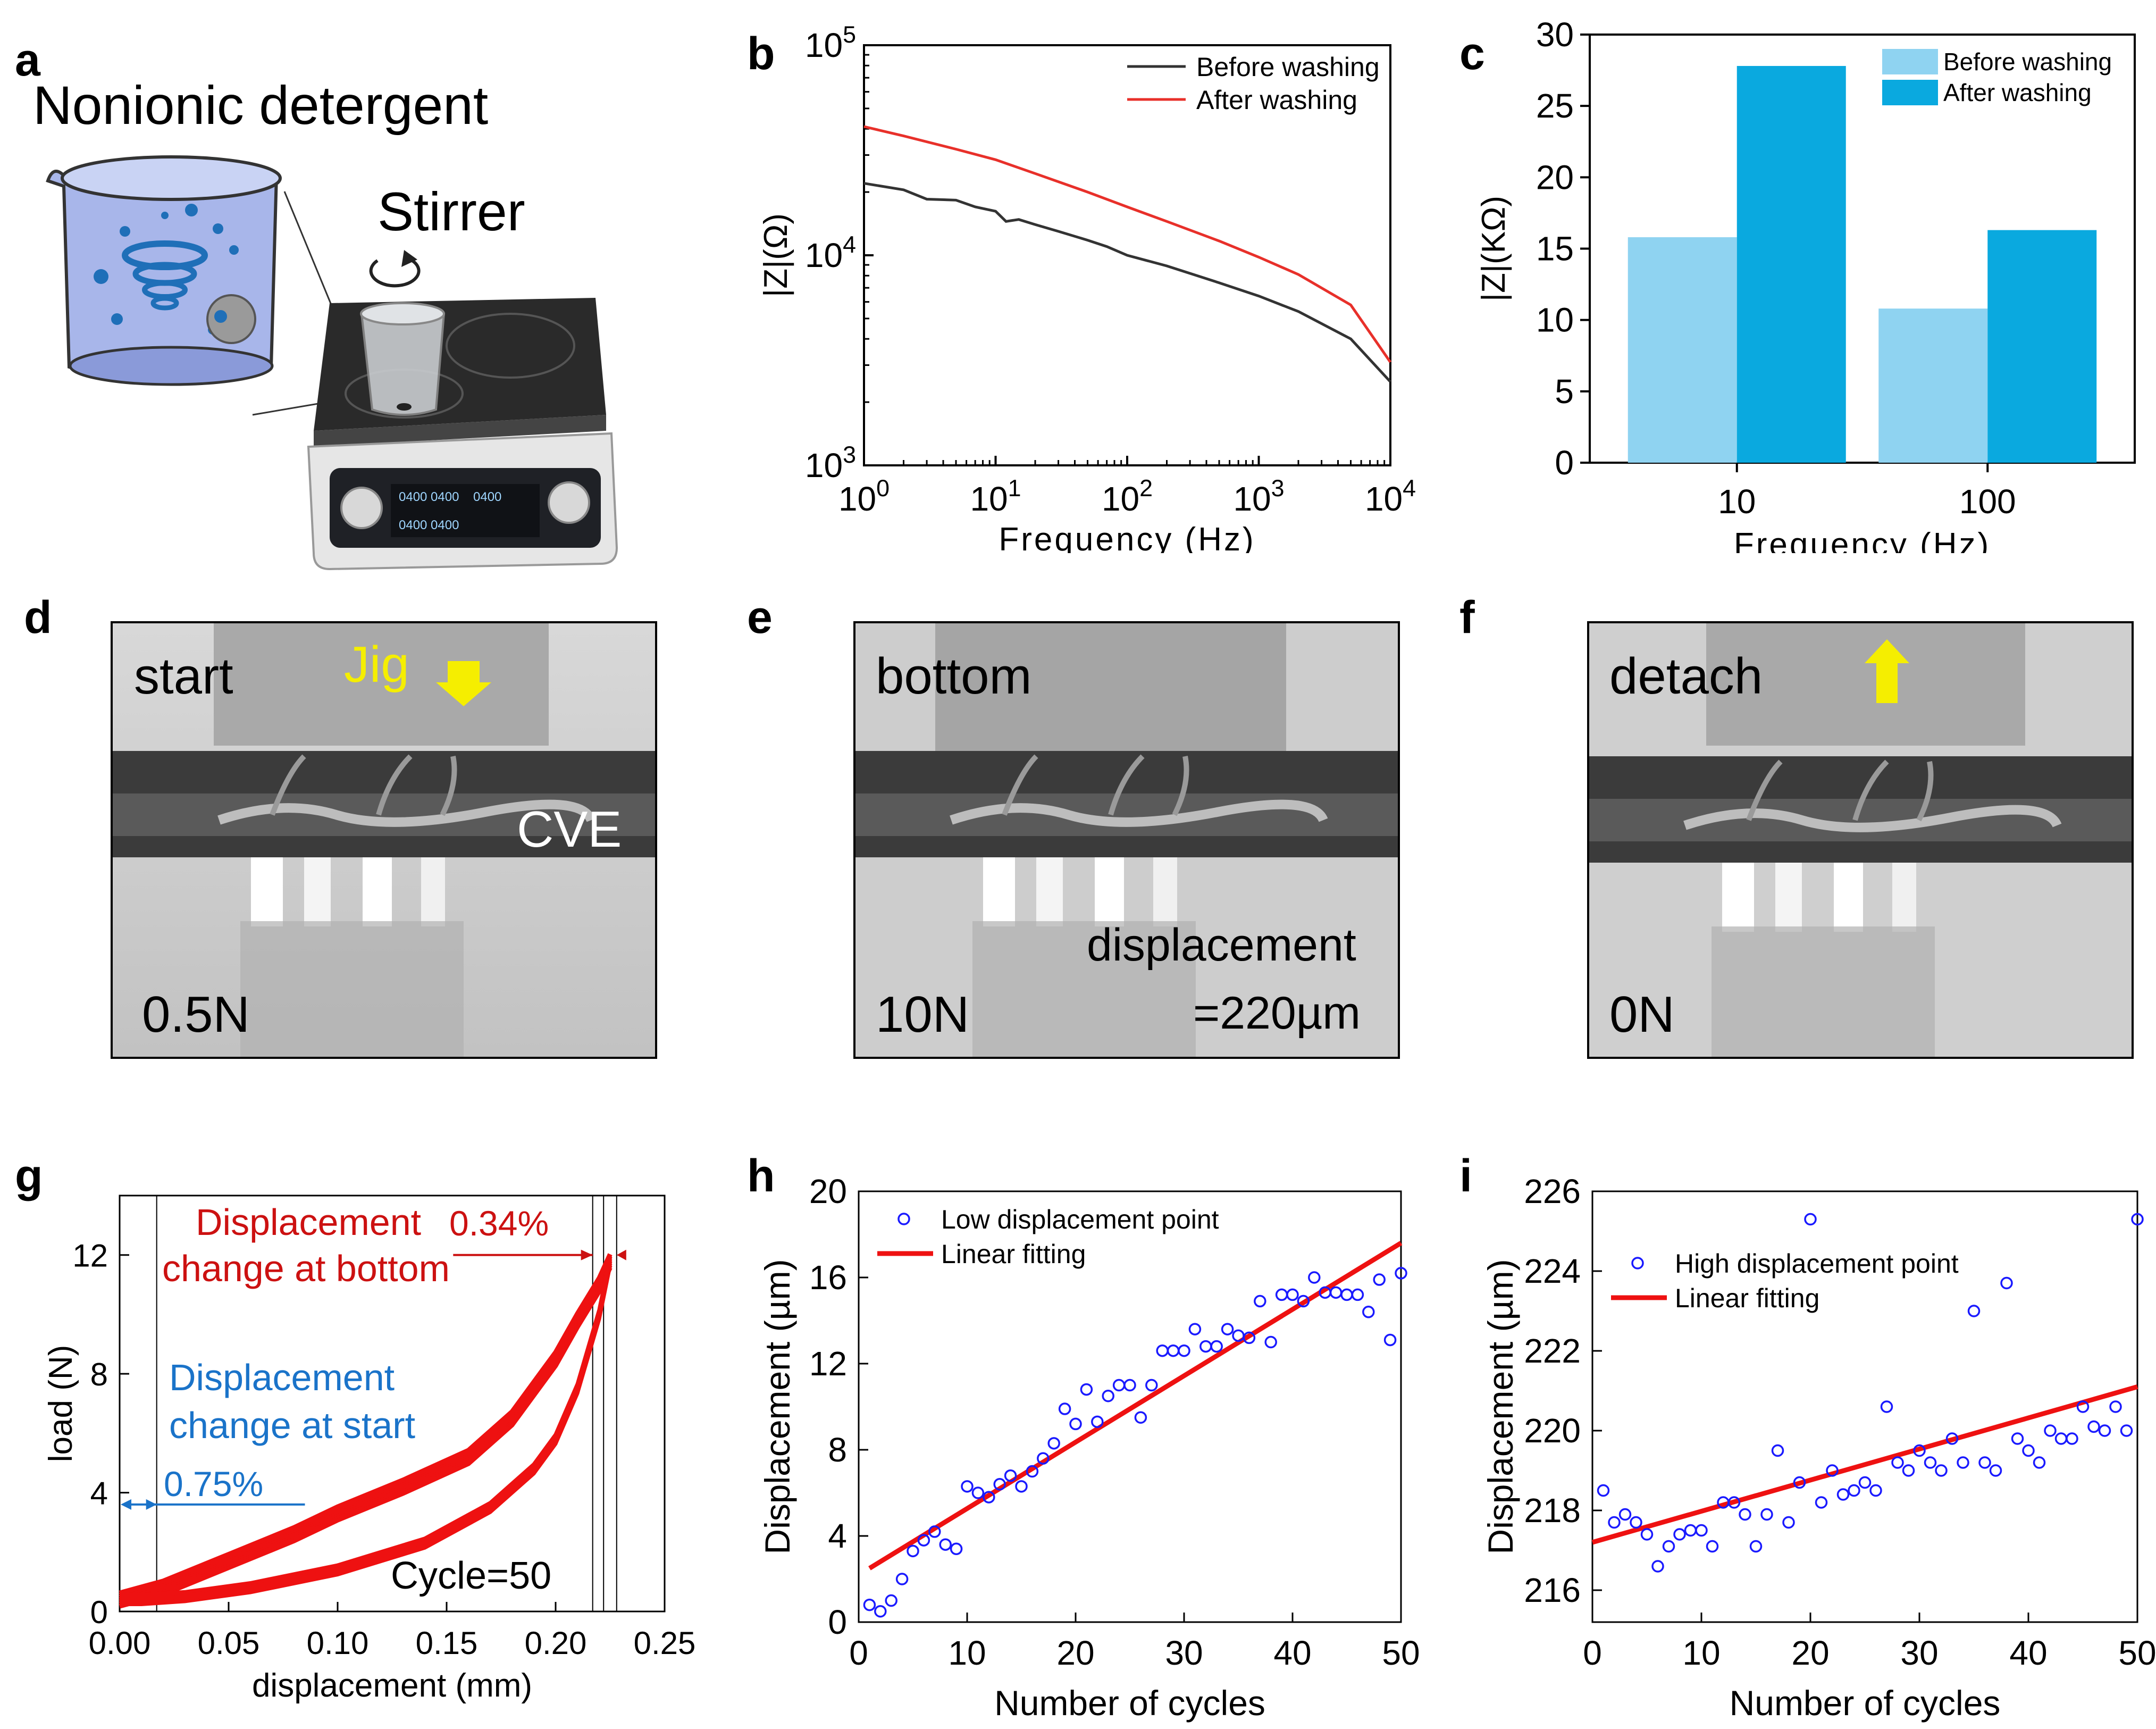 This screenshot has width=2156, height=1729. What do you see at coordinates (1737, 502) in the screenshot?
I see `x-tick-label: 10` at bounding box center [1737, 502].